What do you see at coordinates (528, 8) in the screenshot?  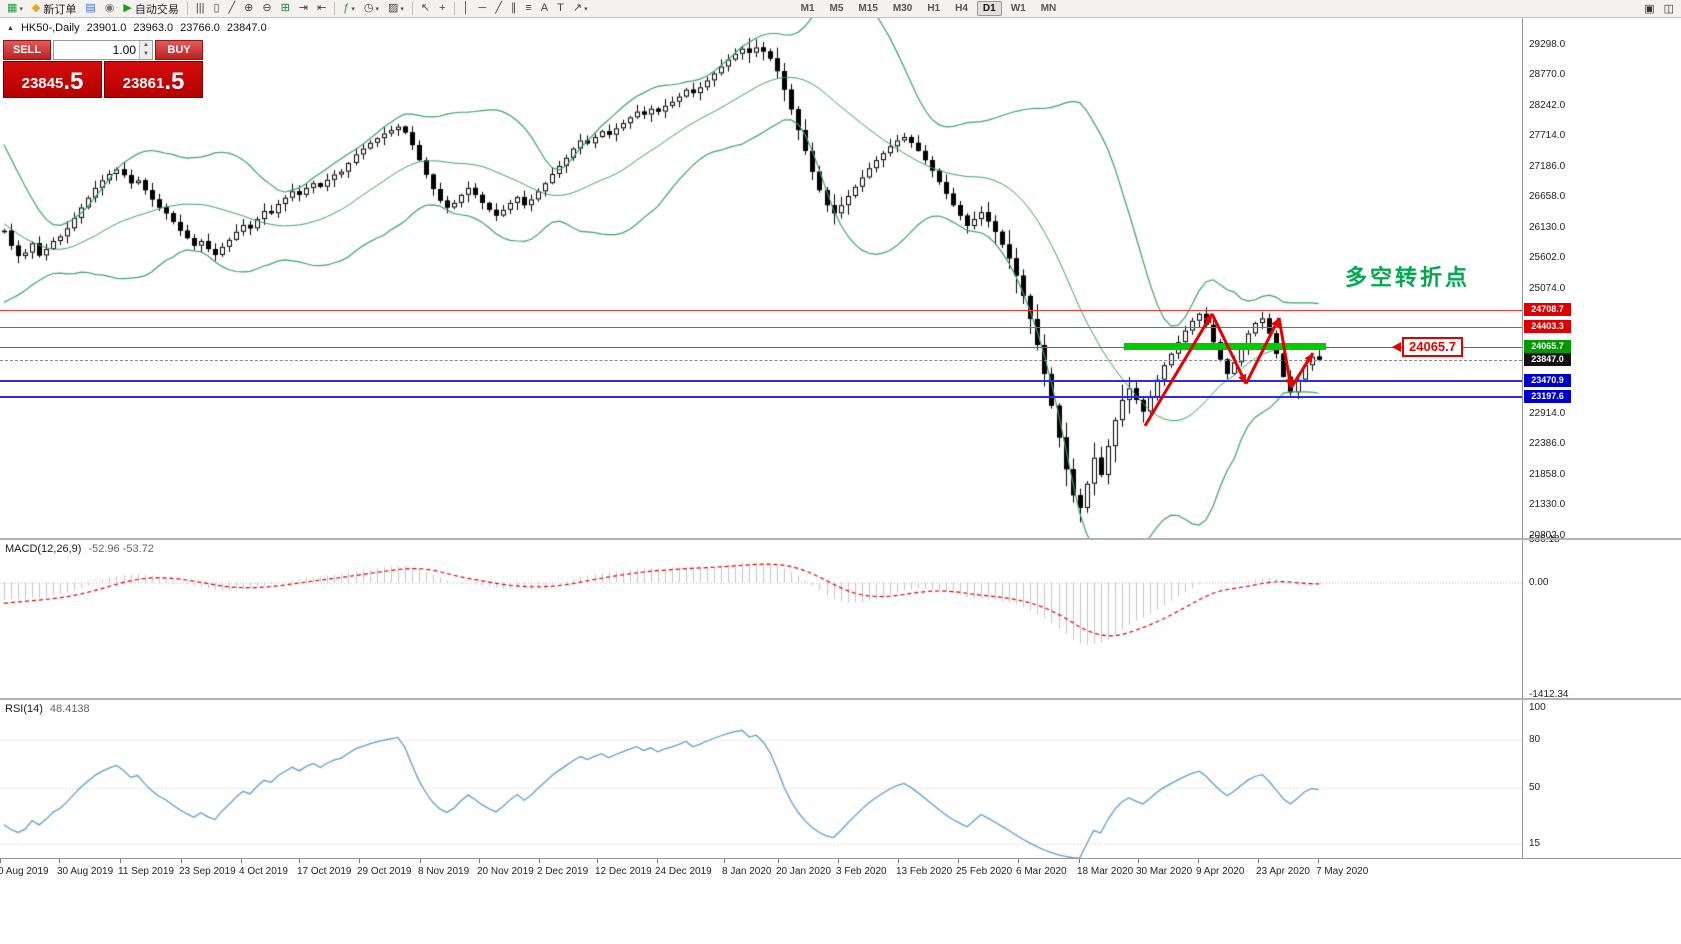 I see `fibonacci-icon: ≡` at bounding box center [528, 8].